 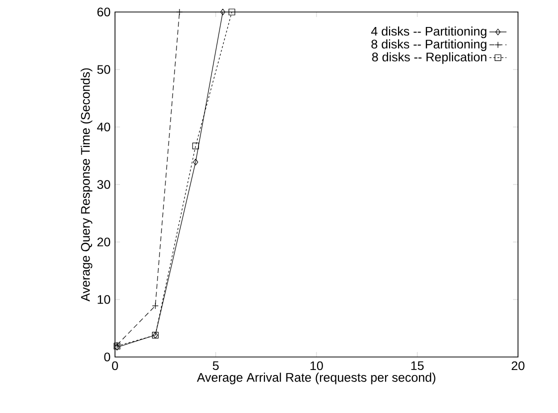 What do you see at coordinates (107, 357) in the screenshot?
I see `y-tick-label: 0` at bounding box center [107, 357].